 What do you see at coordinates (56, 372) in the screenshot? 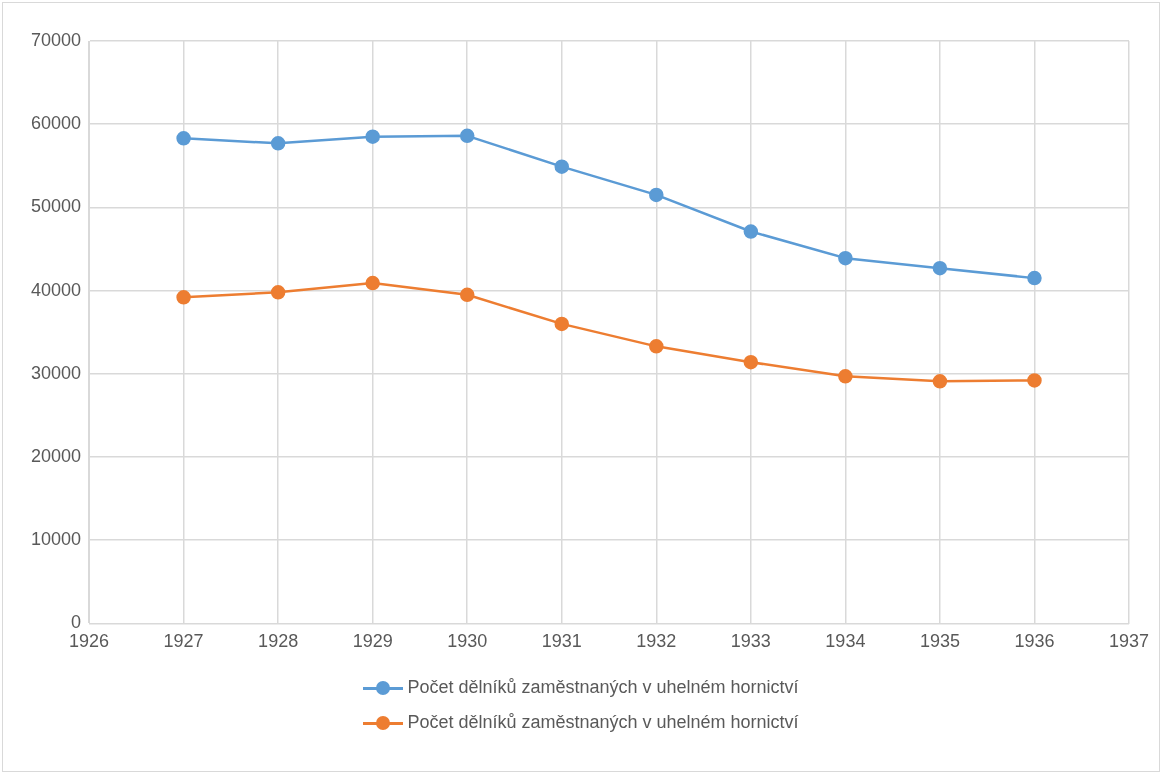
I see `y-tick-label: 30000` at bounding box center [56, 372].